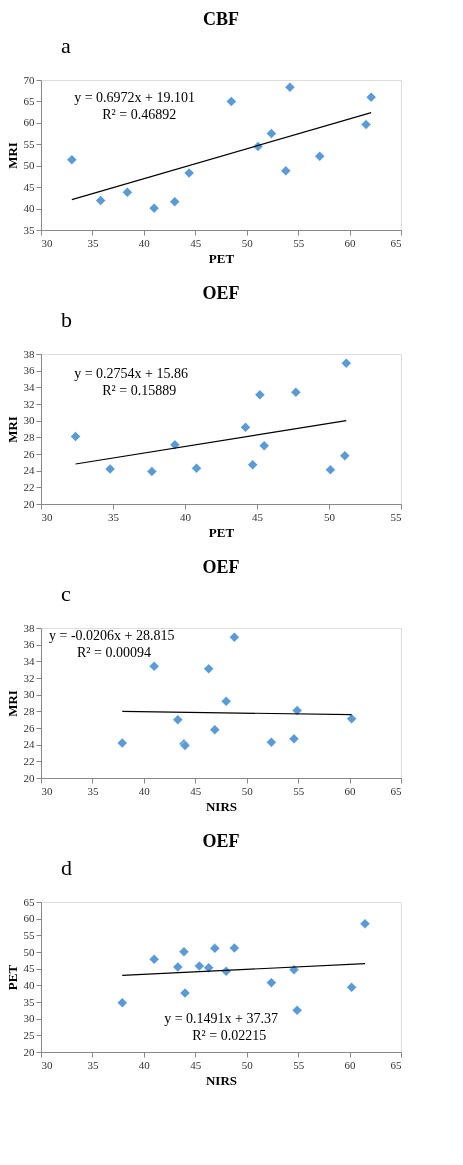 The height and width of the screenshot is (1165, 463). What do you see at coordinates (29, 79) in the screenshot?
I see `y-tick-label: 70` at bounding box center [29, 79].